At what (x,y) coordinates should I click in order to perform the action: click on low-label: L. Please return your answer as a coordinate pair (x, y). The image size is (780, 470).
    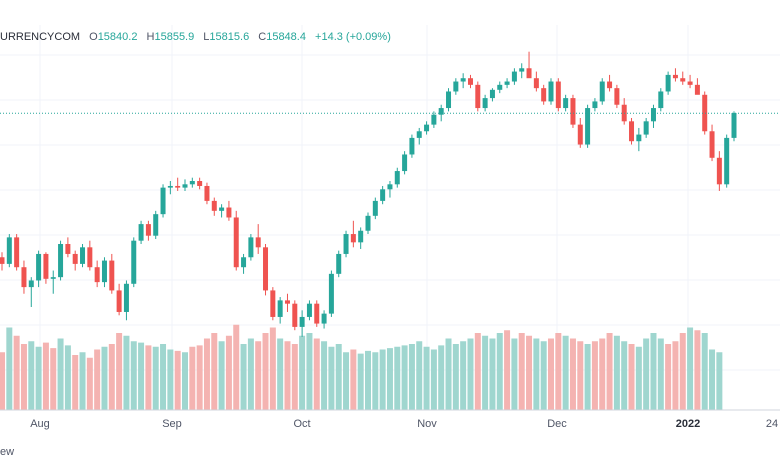
    Looking at the image, I should click on (206, 37).